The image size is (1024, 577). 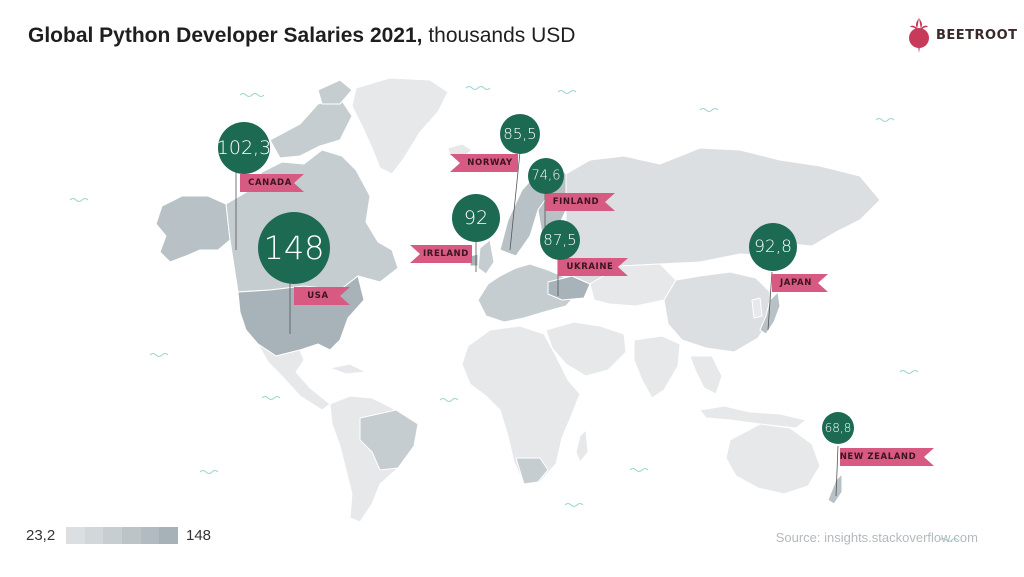 I want to click on land-brazil, so click(x=389, y=440).